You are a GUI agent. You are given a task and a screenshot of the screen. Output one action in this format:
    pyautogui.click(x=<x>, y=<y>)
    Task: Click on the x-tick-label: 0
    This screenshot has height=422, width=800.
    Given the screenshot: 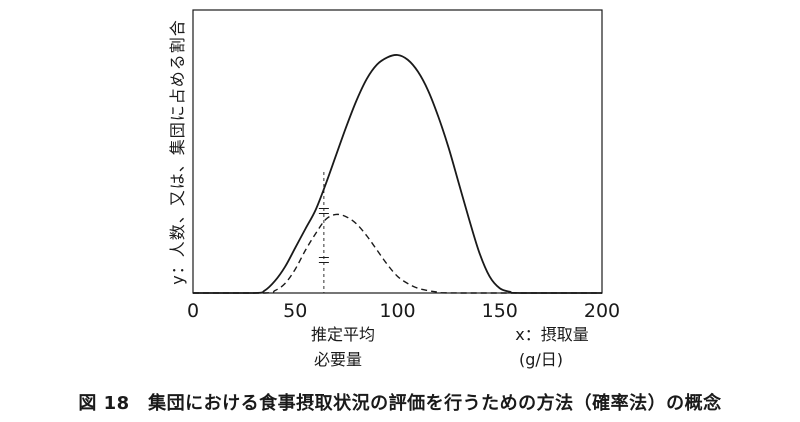 What is the action you would take?
    pyautogui.click(x=193, y=311)
    